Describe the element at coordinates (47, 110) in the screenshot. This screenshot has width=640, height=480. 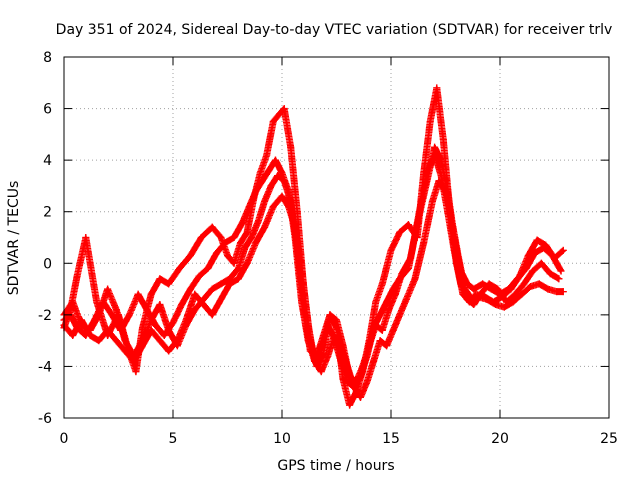
I see `y-tick-label: 6` at that location.